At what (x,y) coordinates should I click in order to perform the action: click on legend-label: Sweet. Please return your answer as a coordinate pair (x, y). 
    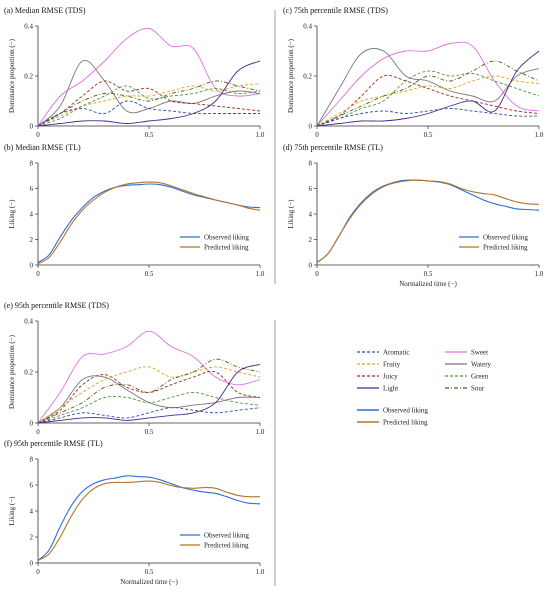
    Looking at the image, I should click on (479, 353).